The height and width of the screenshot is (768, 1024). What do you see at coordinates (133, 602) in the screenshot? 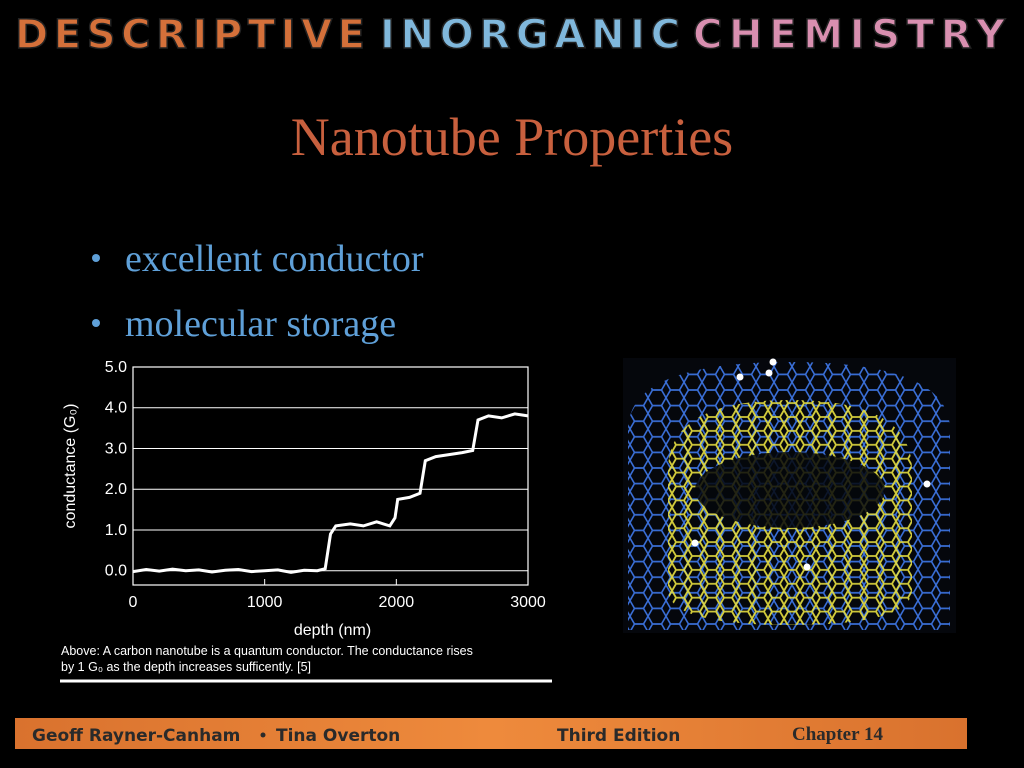
I see `x-tick-label: 0` at bounding box center [133, 602].